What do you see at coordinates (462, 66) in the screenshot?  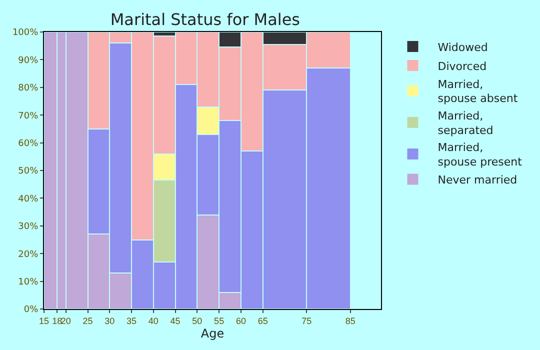 I see `legend-label: Divorced` at bounding box center [462, 66].